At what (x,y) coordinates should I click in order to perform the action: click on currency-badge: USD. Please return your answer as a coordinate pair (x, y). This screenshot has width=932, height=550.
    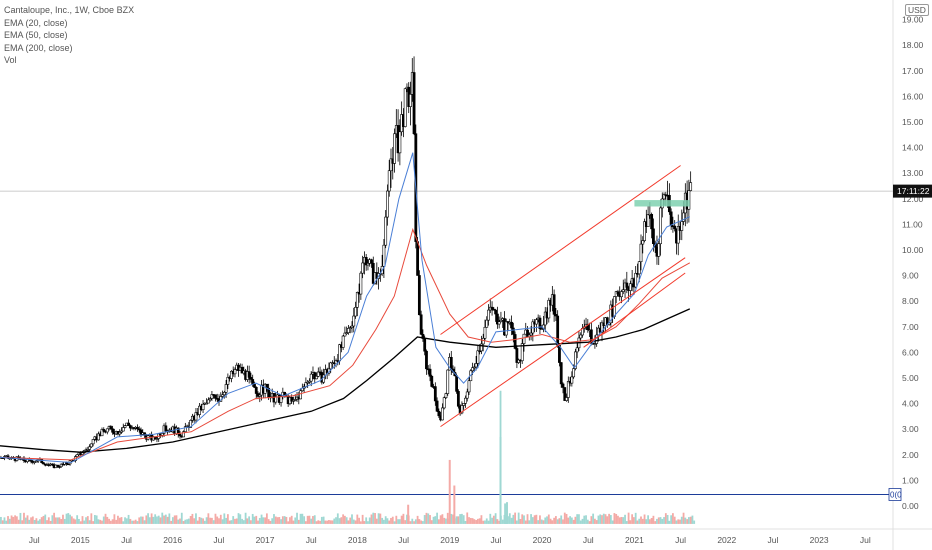
    Looking at the image, I should click on (917, 10).